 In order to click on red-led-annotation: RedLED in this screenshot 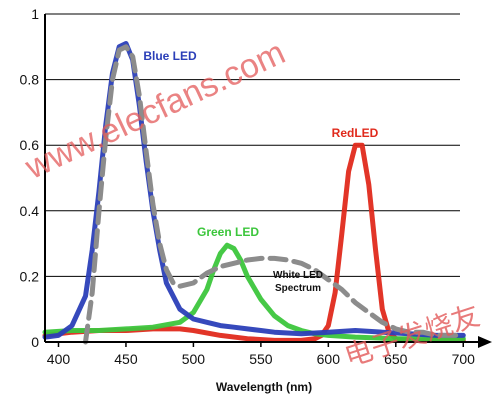, I will do `click(355, 133)`.